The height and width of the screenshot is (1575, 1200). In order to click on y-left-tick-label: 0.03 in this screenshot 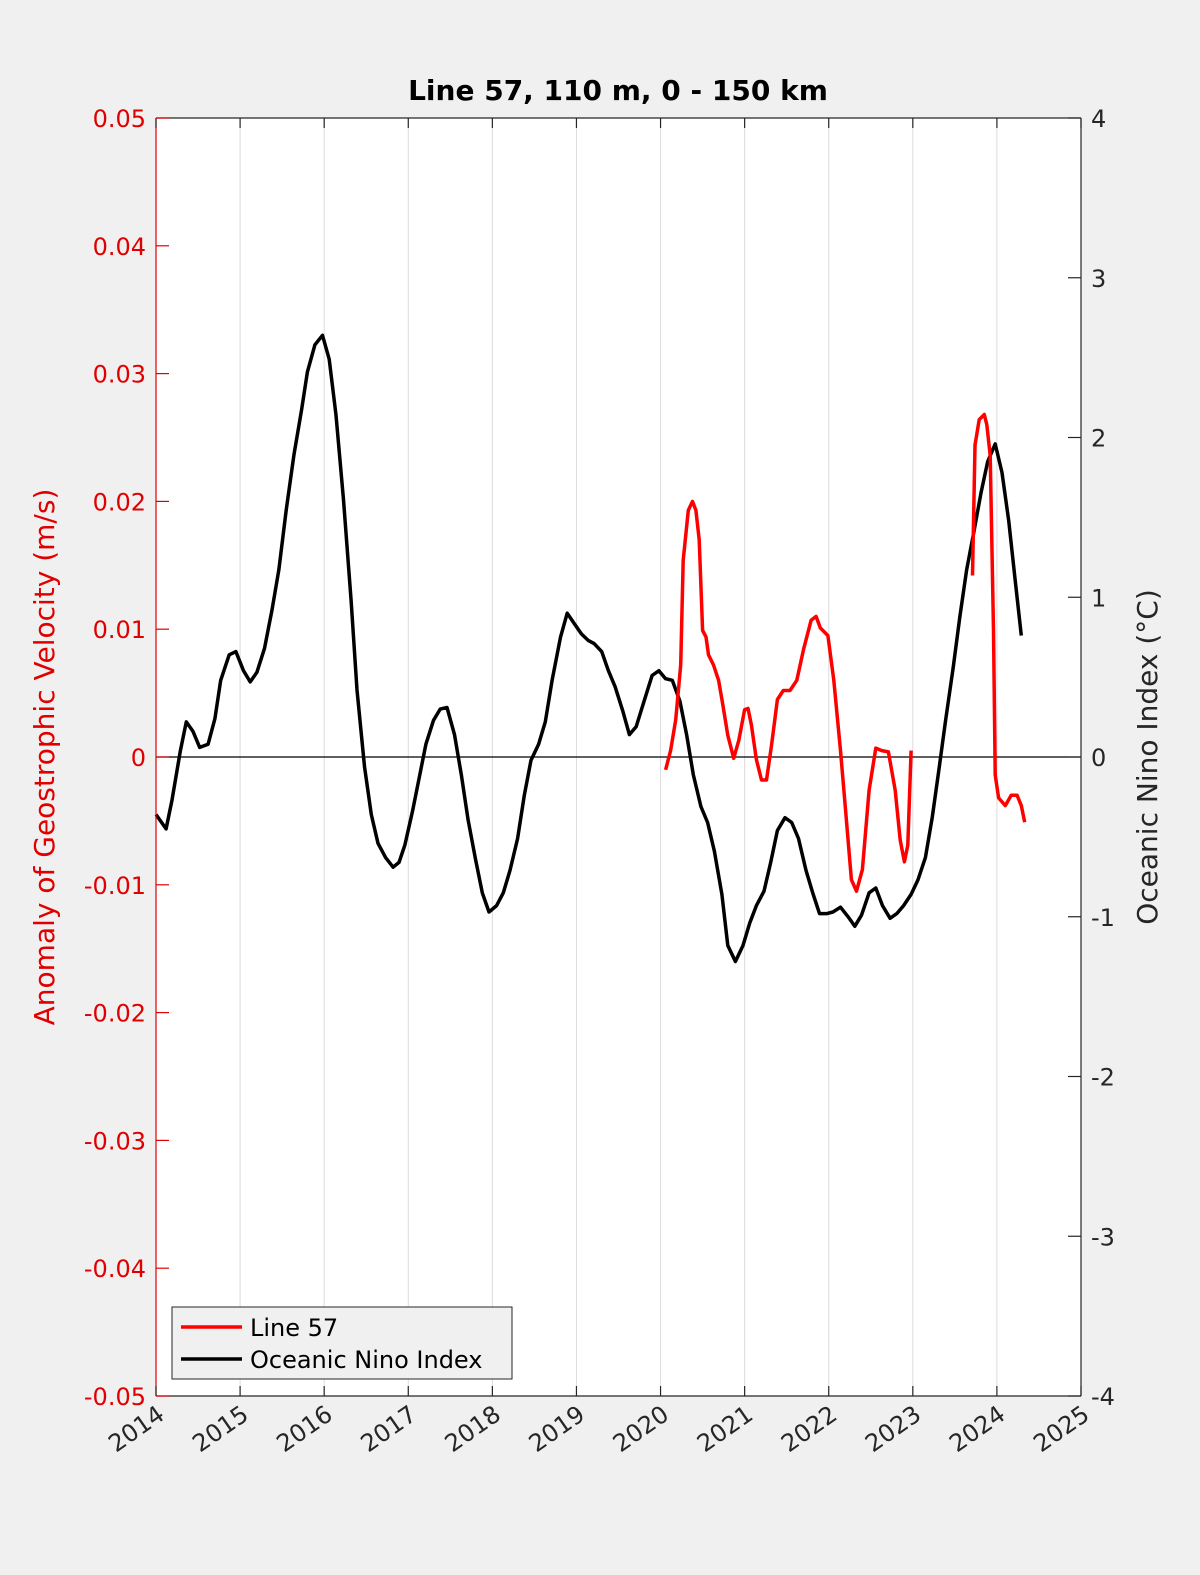, I will do `click(119, 375)`.